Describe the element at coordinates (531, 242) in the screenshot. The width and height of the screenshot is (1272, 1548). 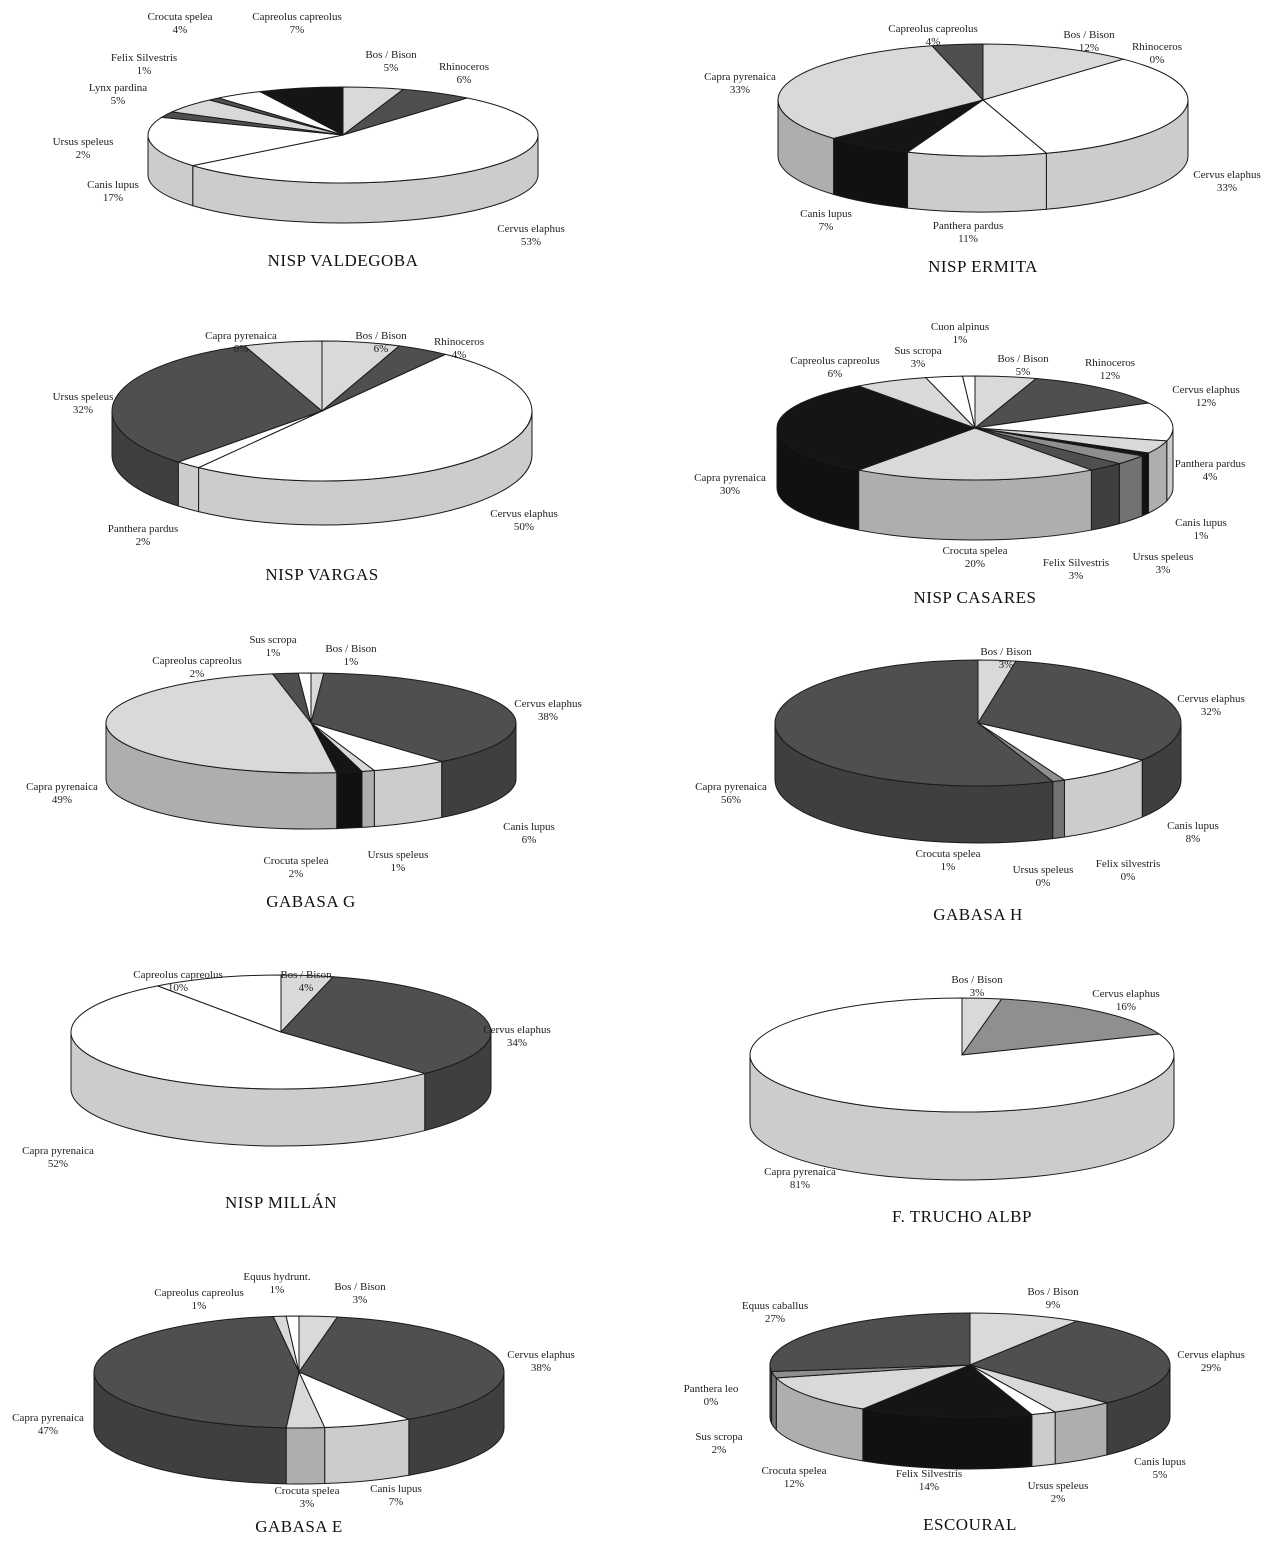
I see `slice-label-percent: 53%` at that location.